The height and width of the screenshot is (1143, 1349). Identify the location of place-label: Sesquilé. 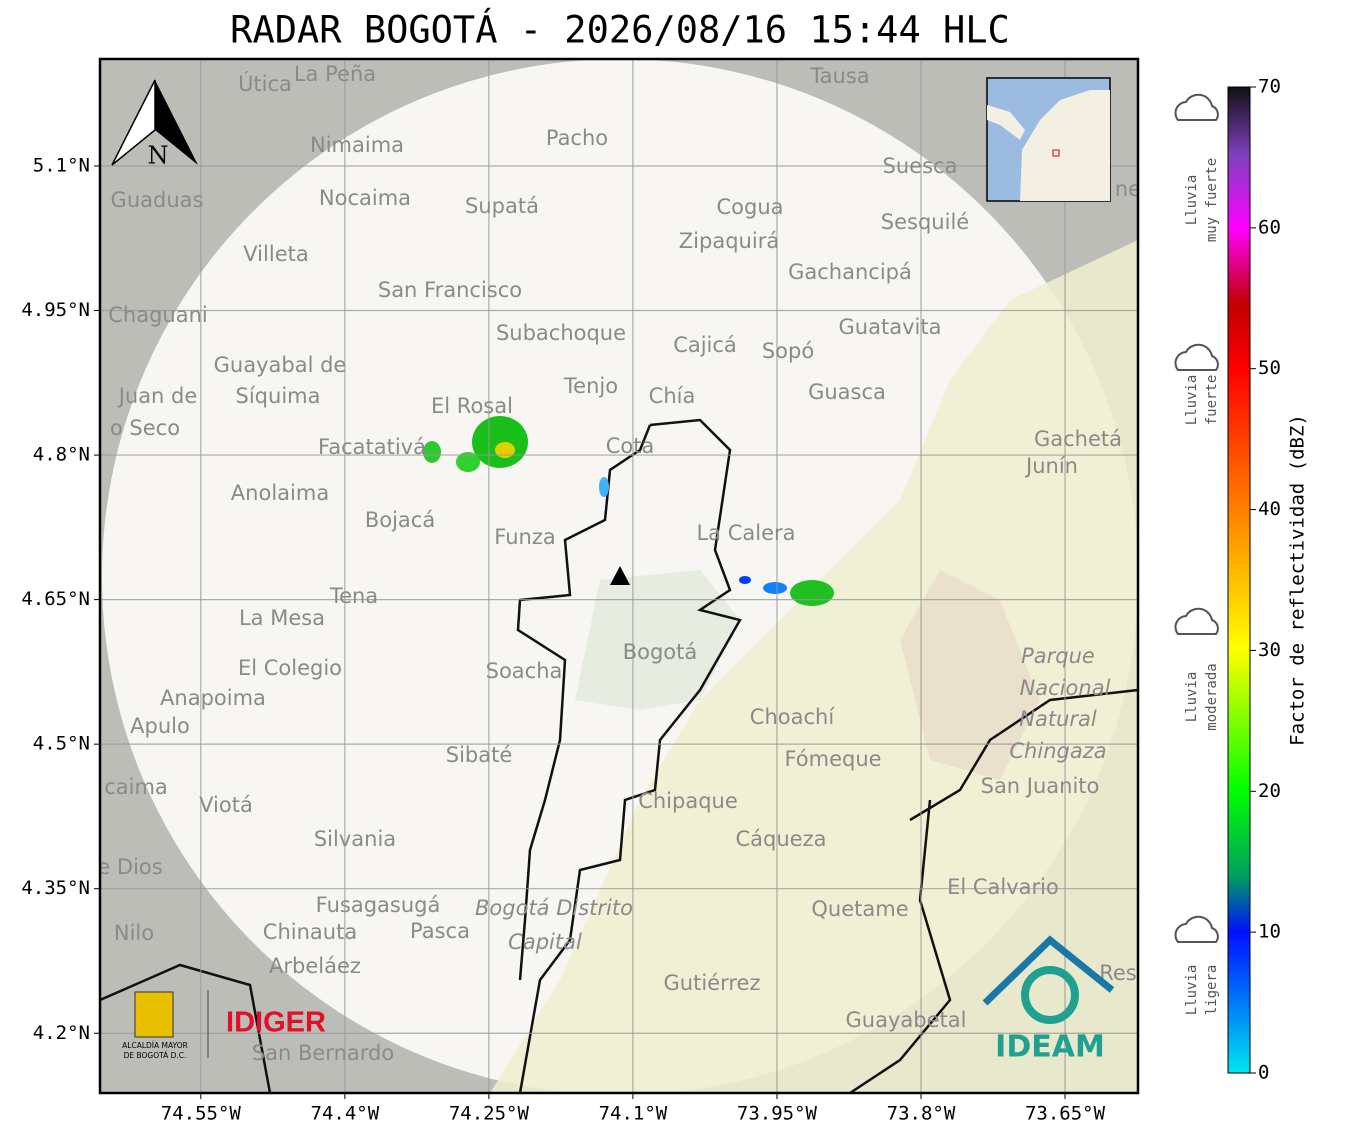
(925, 222).